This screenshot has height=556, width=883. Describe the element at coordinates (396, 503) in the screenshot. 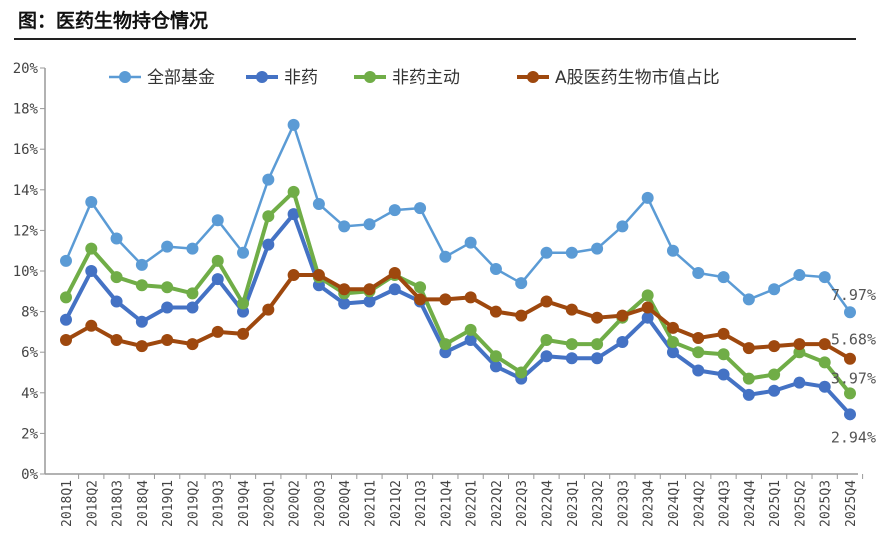

I see `x-tick-label: 2021Q2` at that location.